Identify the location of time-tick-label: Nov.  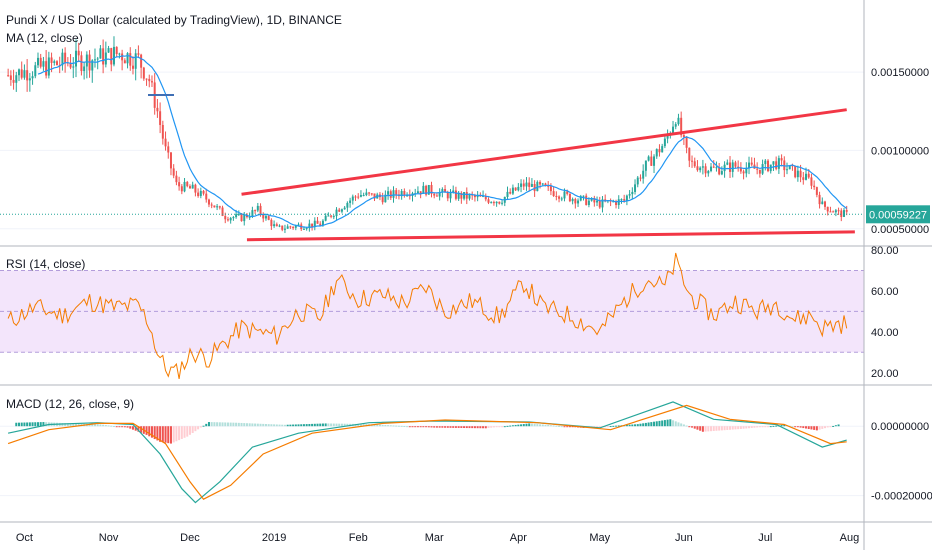
(109, 538).